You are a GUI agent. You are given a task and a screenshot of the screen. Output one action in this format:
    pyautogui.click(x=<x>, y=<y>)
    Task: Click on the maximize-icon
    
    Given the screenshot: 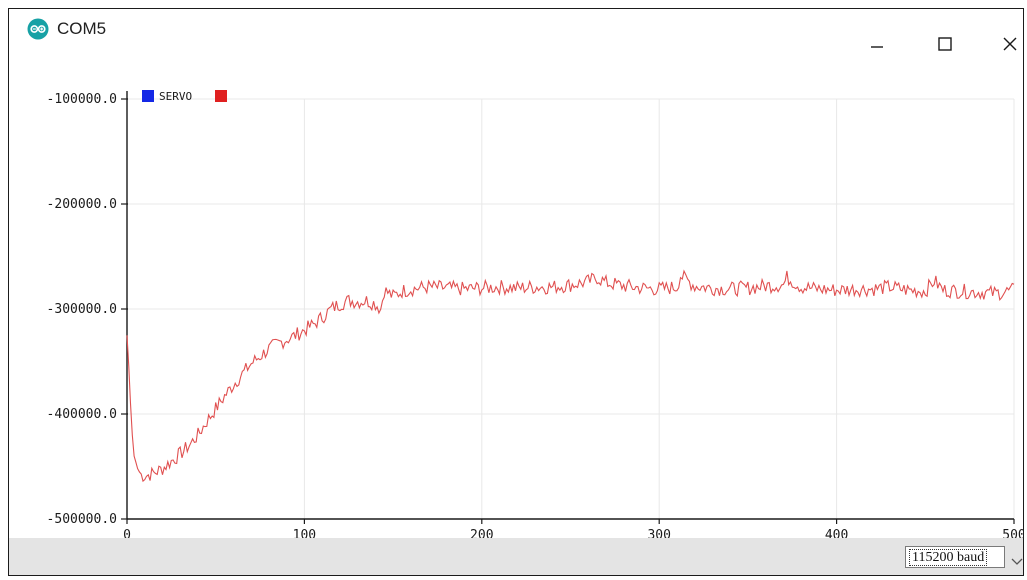 What is the action you would take?
    pyautogui.click(x=945, y=44)
    